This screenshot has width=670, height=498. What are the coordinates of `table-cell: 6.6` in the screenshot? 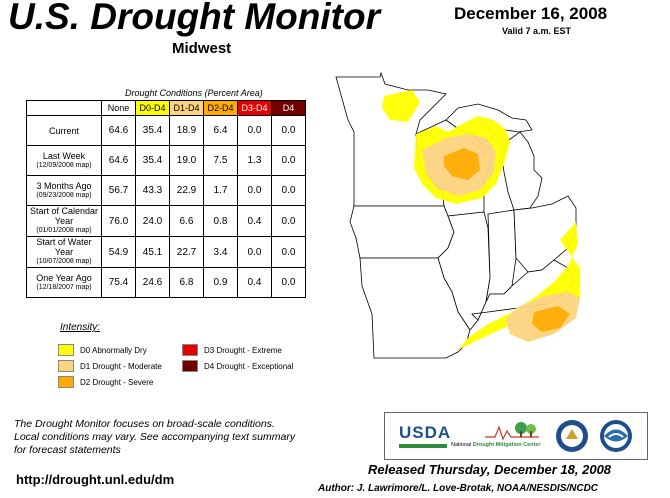 It's located at (186, 221).